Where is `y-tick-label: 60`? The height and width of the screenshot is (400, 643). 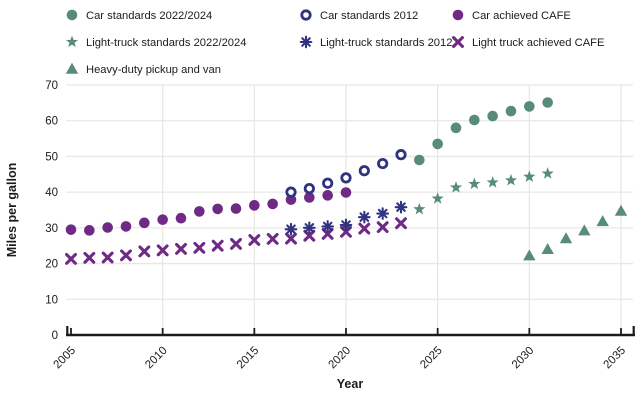 y-tick-label: 60 is located at coordinates (51, 122).